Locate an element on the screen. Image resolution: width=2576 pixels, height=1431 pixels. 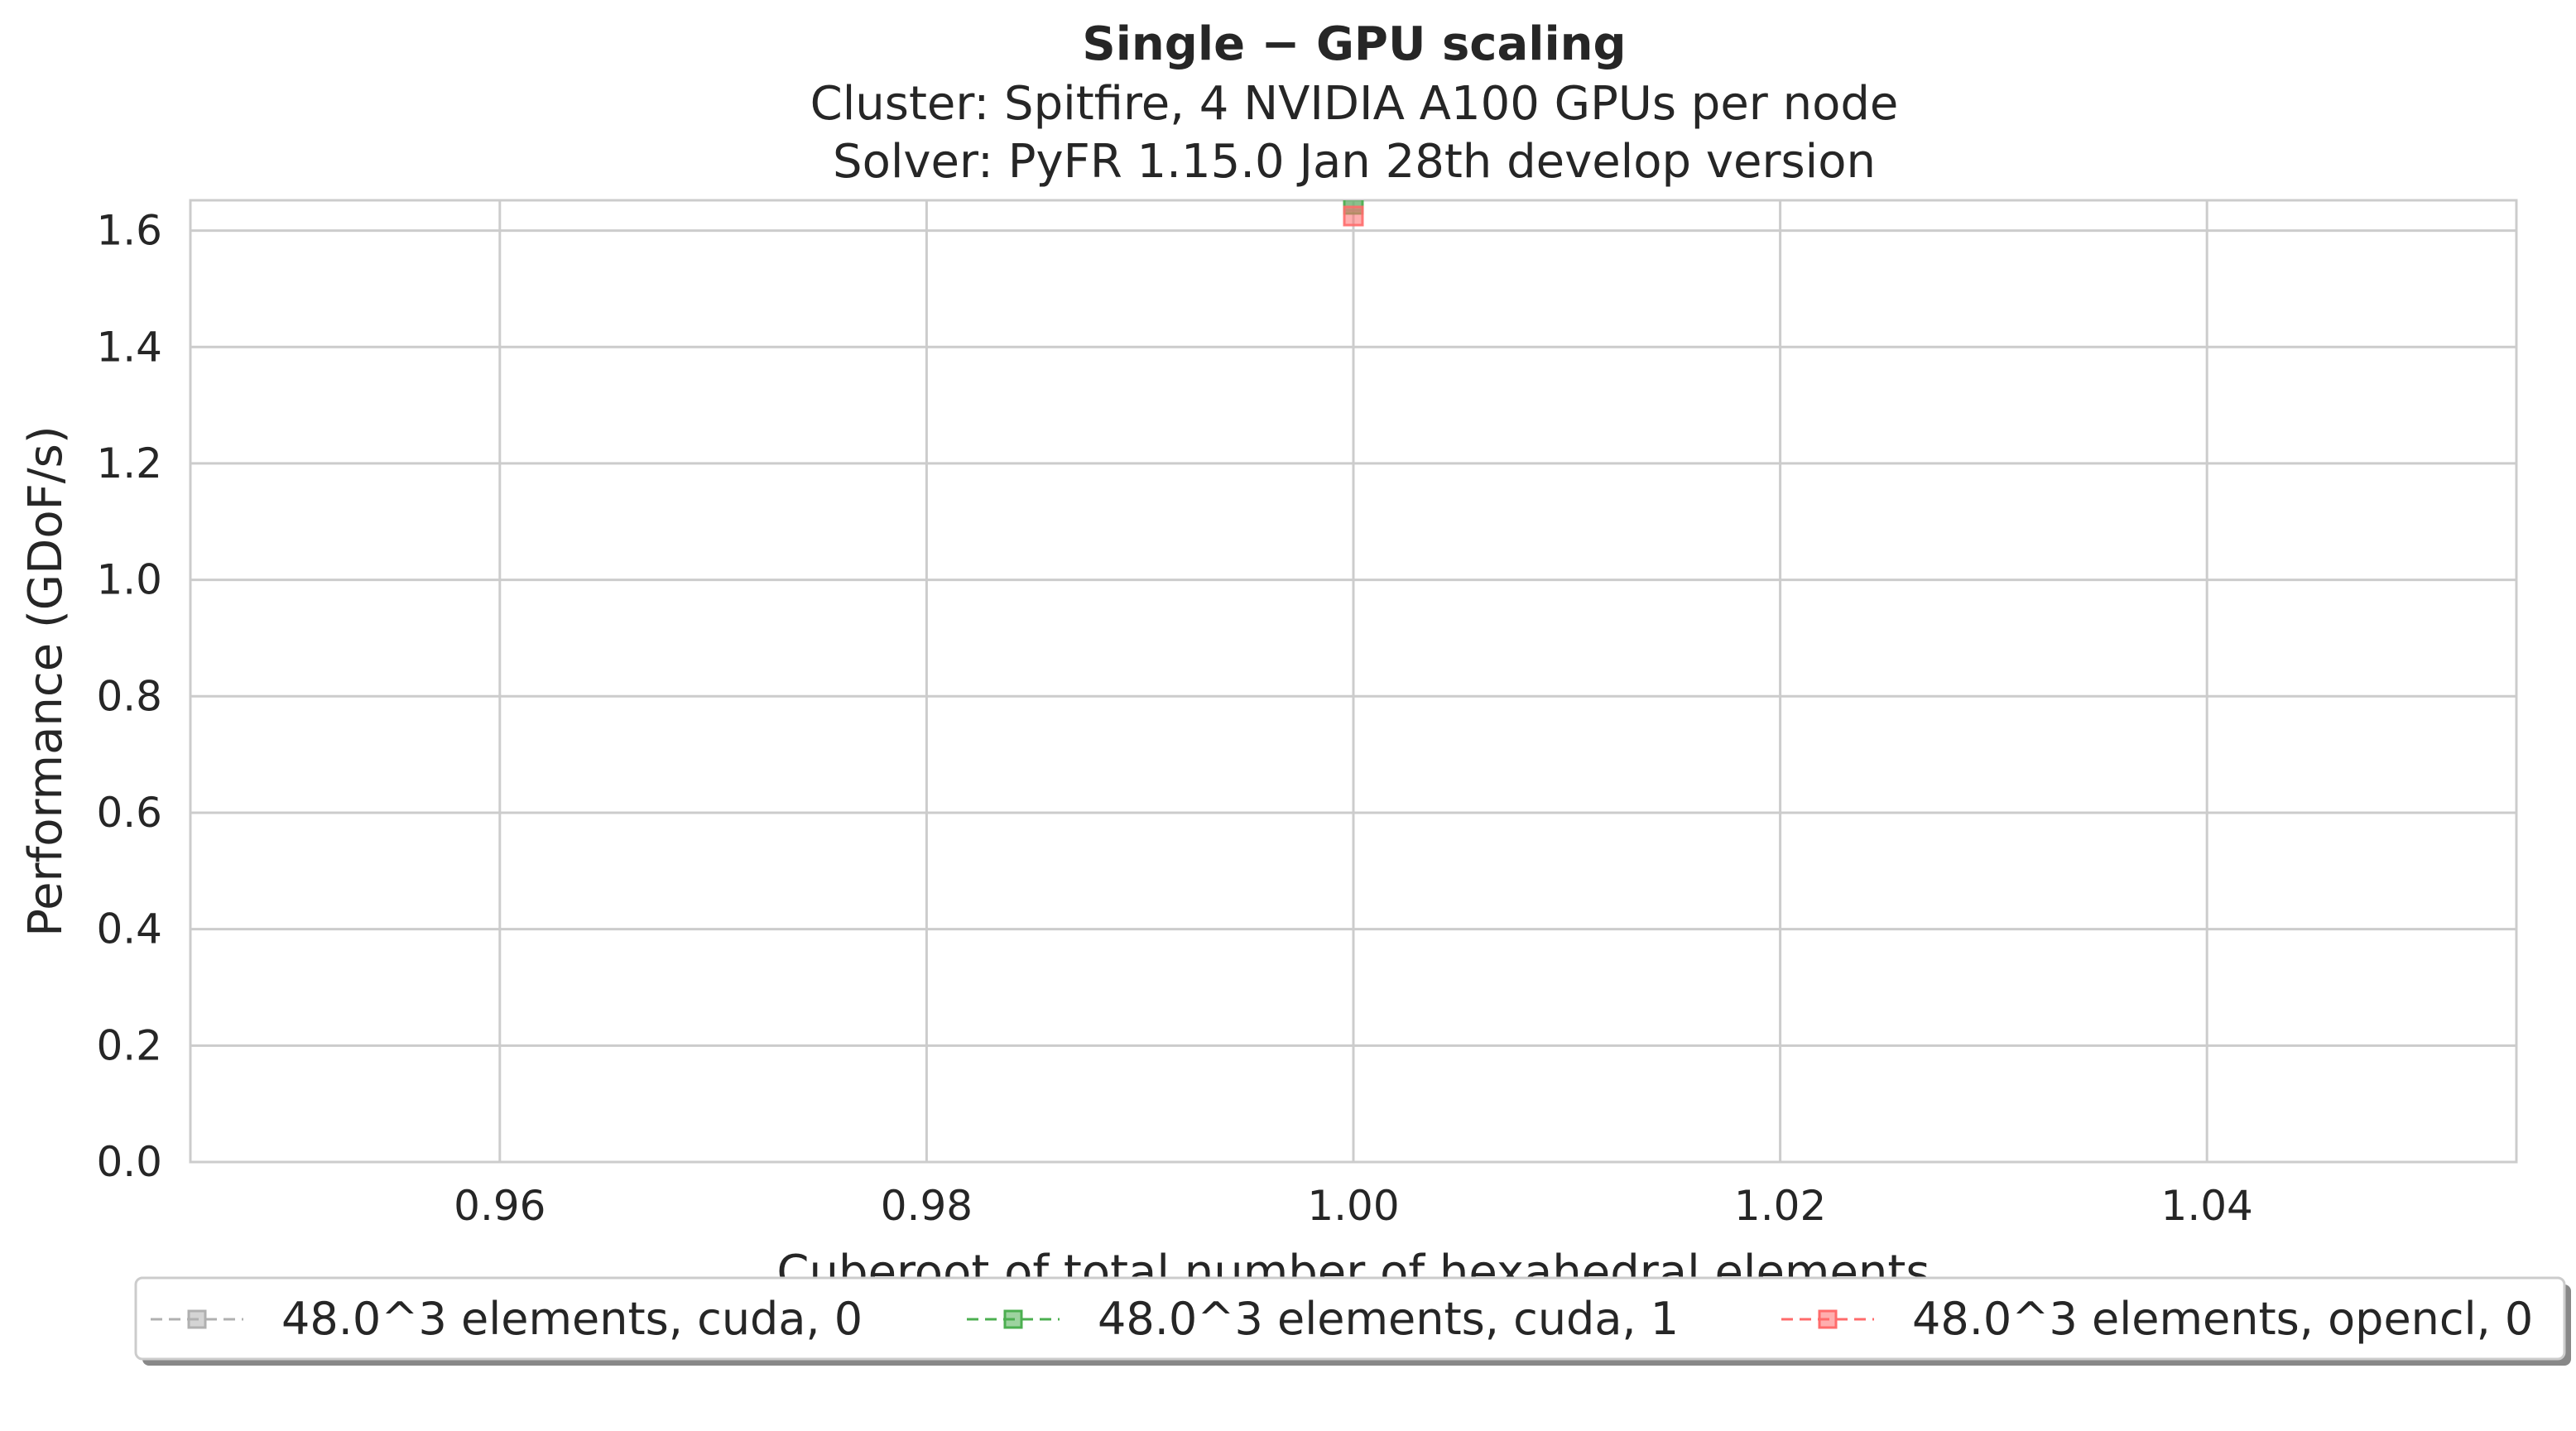
y-tick-label: 1.6 is located at coordinates (129, 231).